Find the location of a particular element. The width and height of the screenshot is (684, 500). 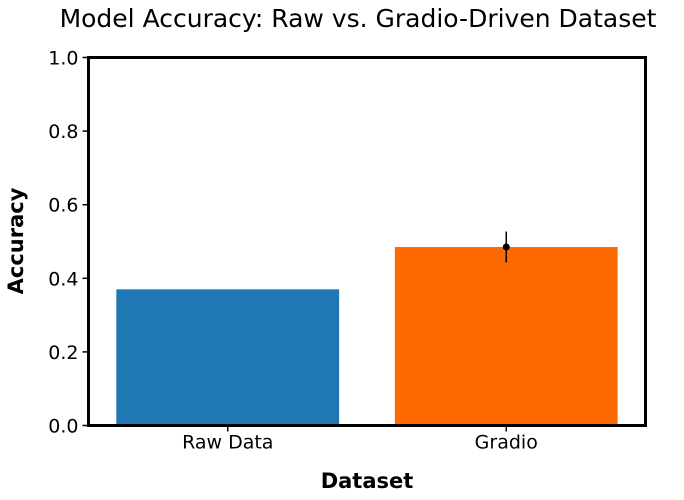

x-tick-label: Raw Data is located at coordinates (227, 443).